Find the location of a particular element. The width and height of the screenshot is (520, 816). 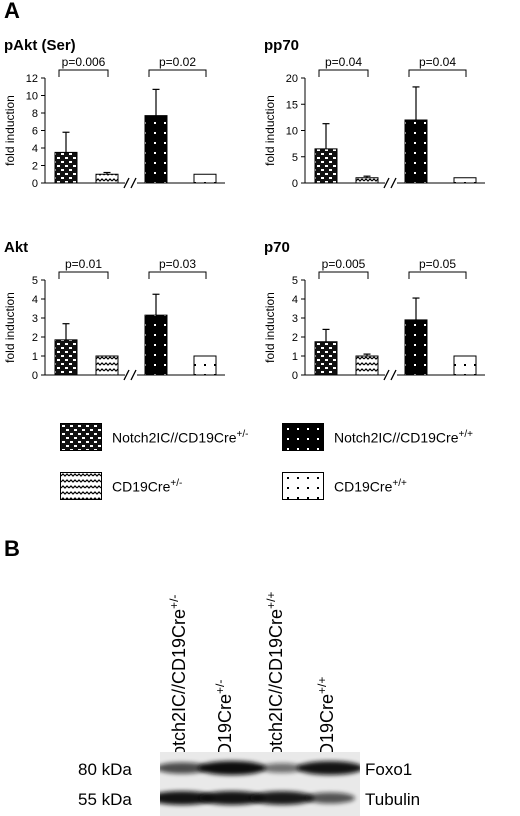

western-blot-image is located at coordinates (260, 784).